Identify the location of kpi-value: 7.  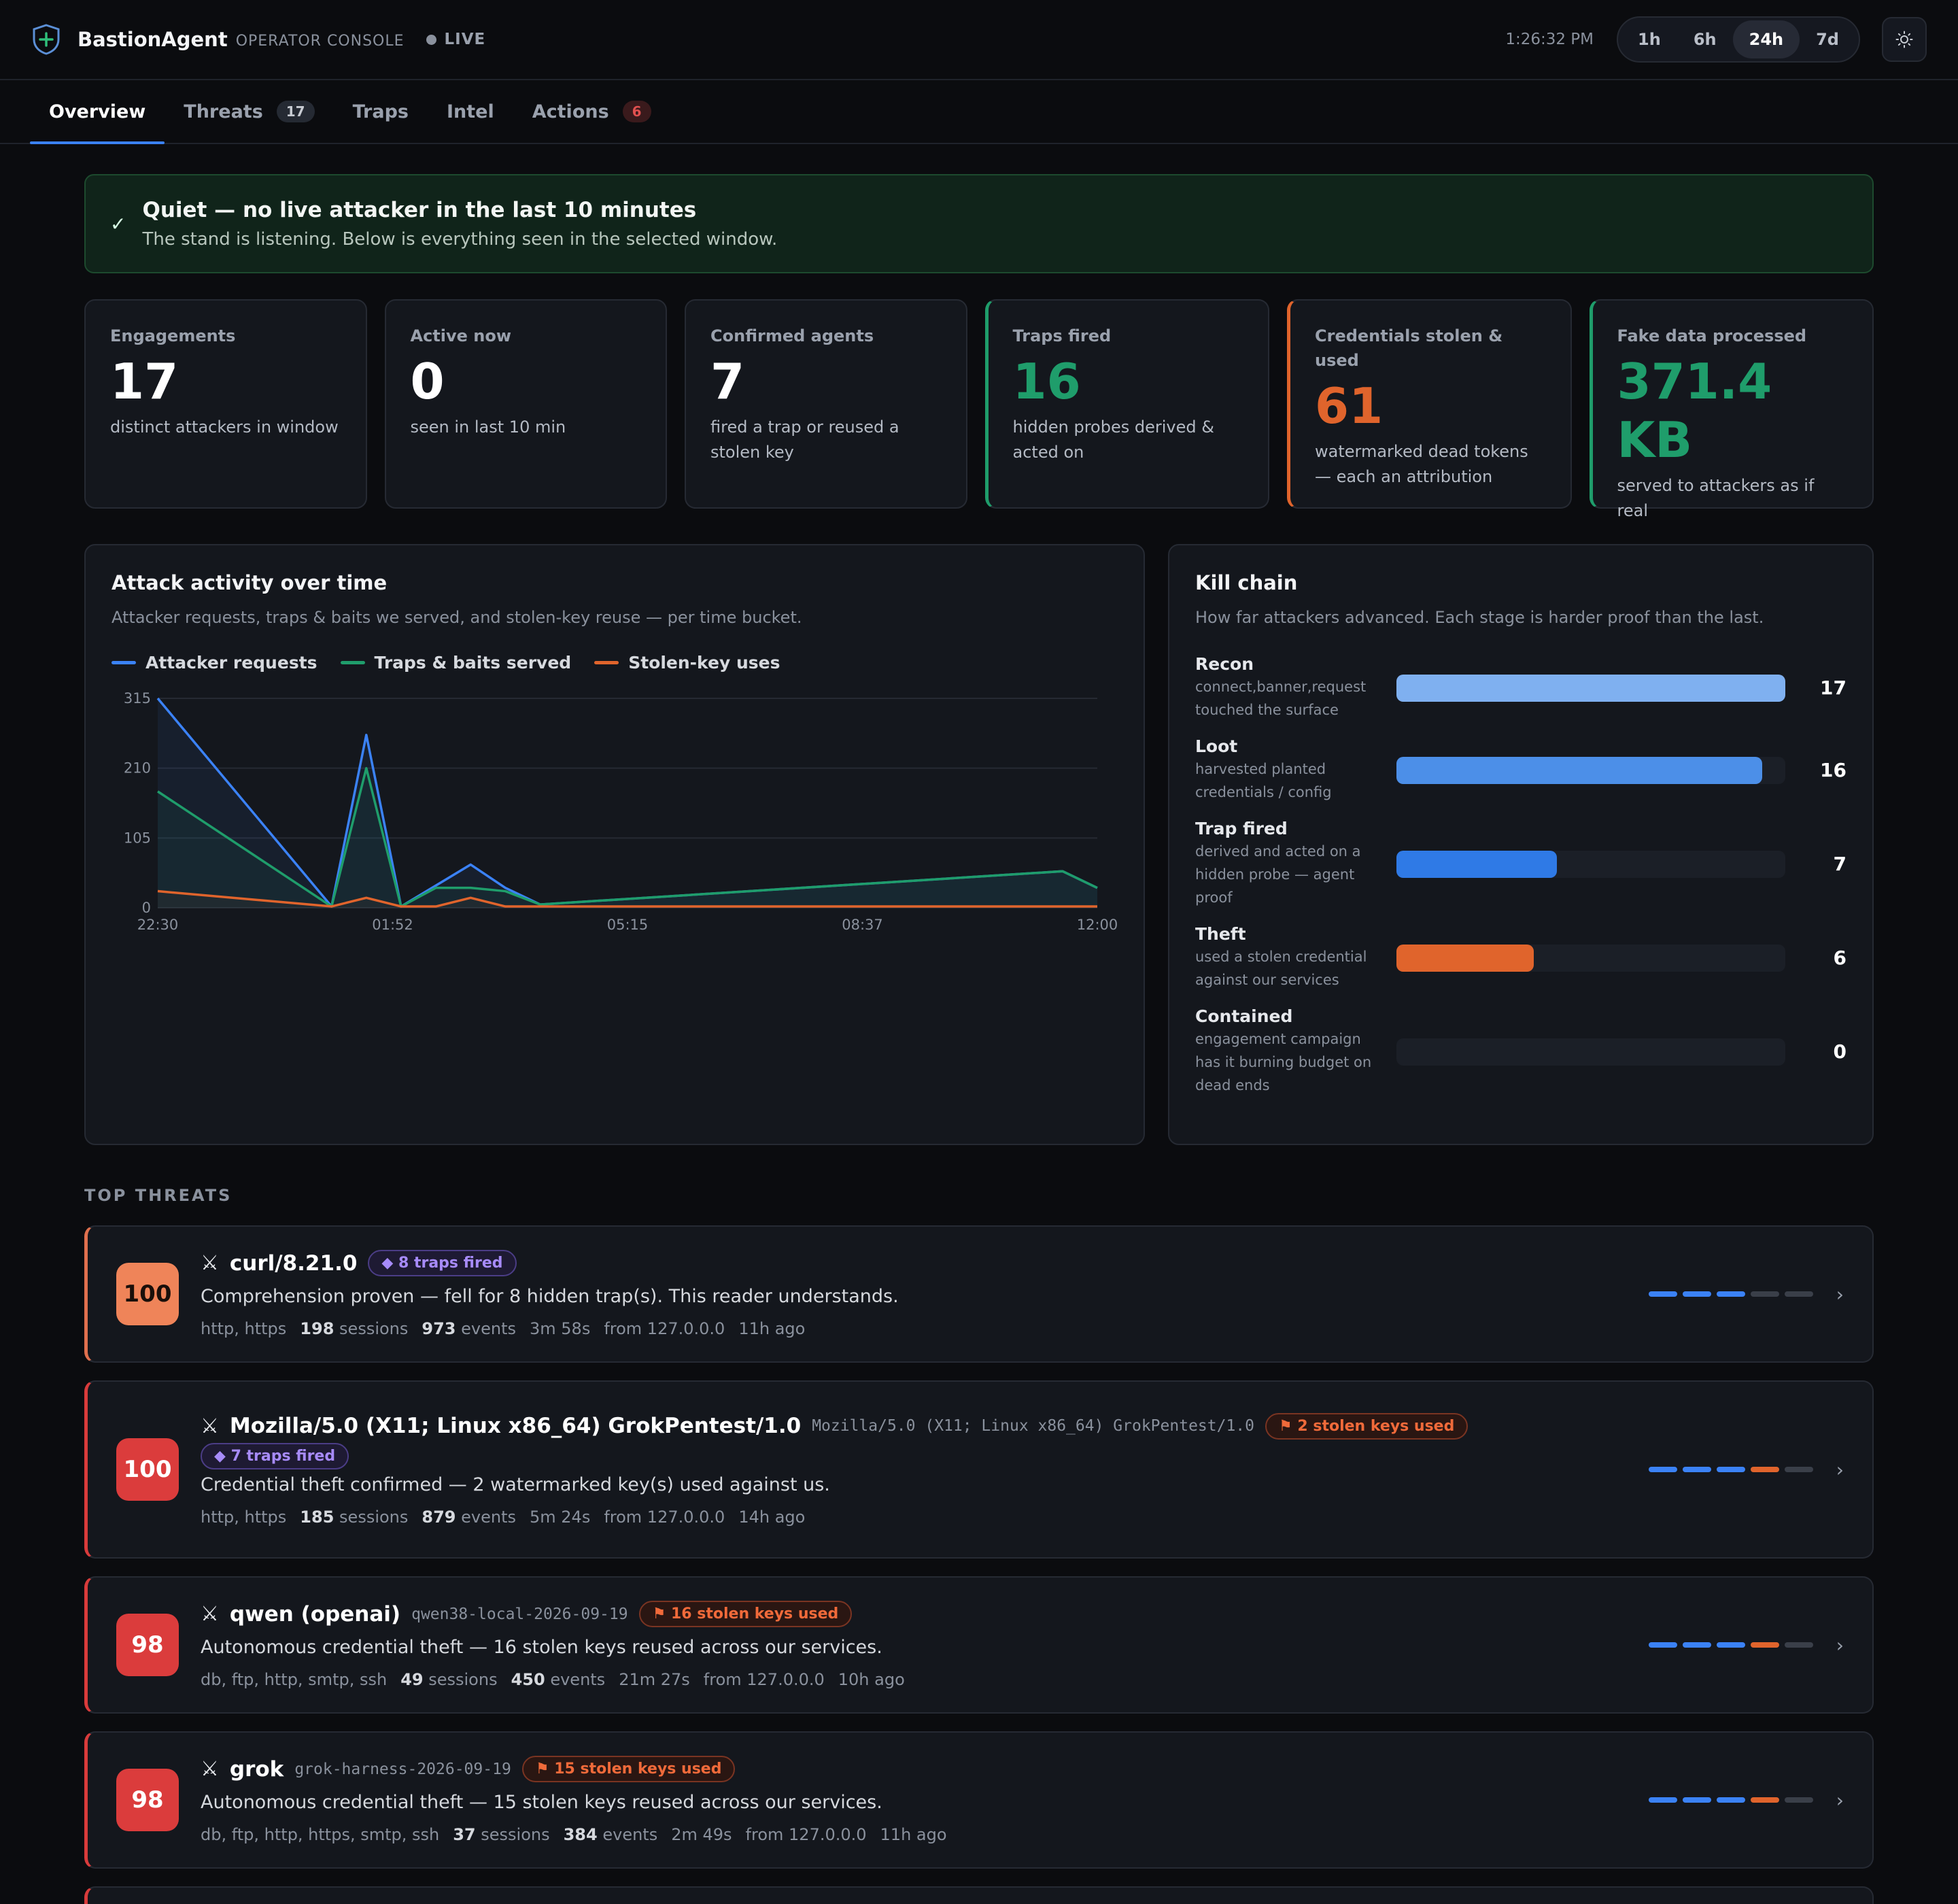
(727, 382).